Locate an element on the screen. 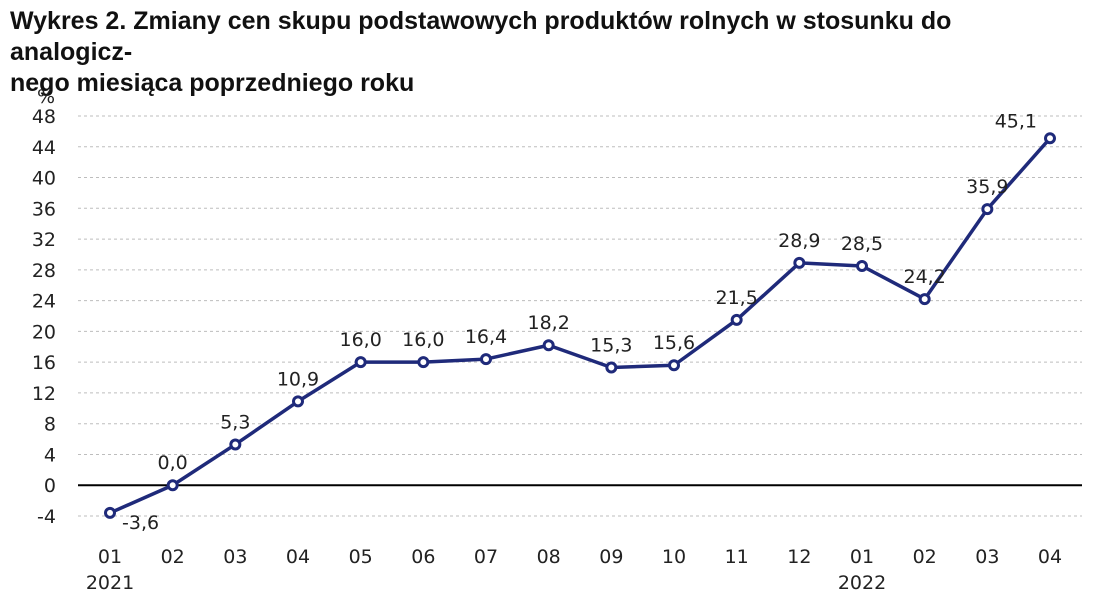 The height and width of the screenshot is (600, 1098). y-tick-label: 24 is located at coordinates (44, 302).